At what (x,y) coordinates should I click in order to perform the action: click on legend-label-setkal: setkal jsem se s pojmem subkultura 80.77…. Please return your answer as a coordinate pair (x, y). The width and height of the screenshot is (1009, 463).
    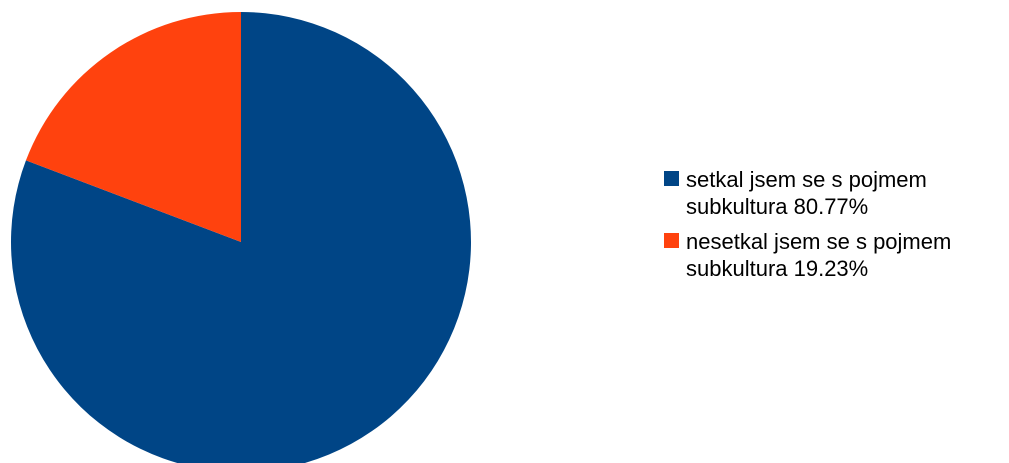
    Looking at the image, I should click on (806, 193).